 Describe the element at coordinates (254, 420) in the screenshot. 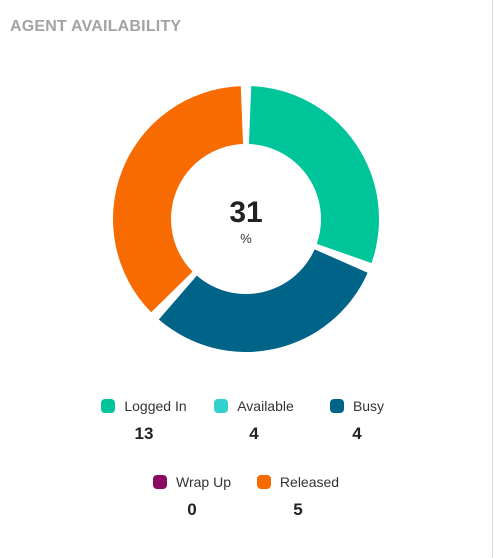

I see `legend-item-available: Available 4` at that location.